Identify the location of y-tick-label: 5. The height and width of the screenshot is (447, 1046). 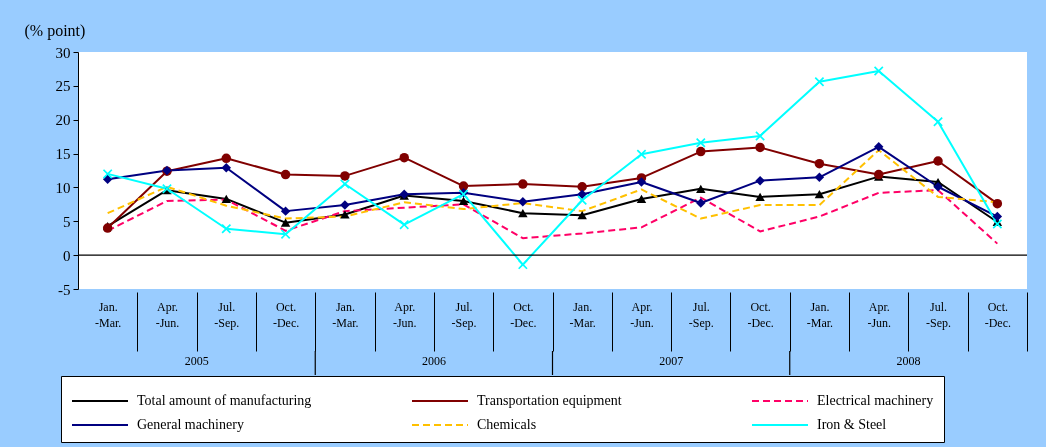
(67, 221).